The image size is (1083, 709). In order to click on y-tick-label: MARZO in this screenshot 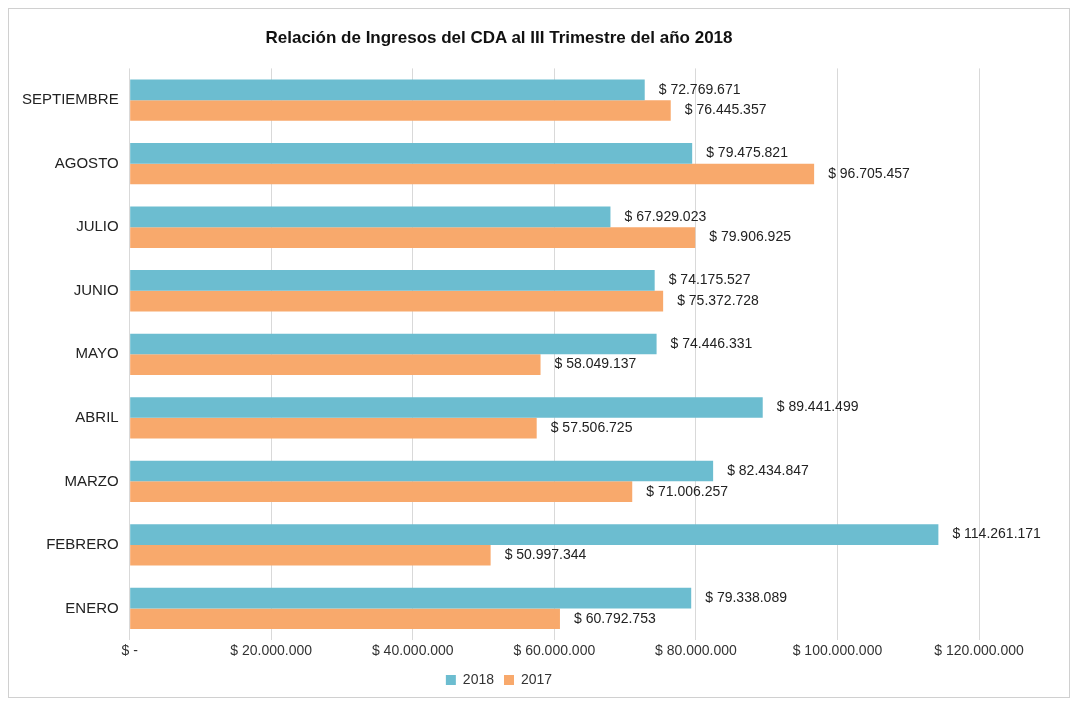, I will do `click(91, 480)`.